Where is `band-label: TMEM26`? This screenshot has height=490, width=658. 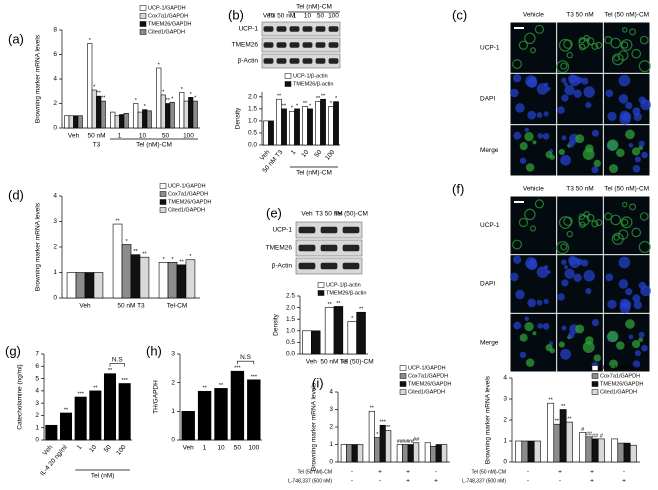 band-label: TMEM26 is located at coordinates (279, 248).